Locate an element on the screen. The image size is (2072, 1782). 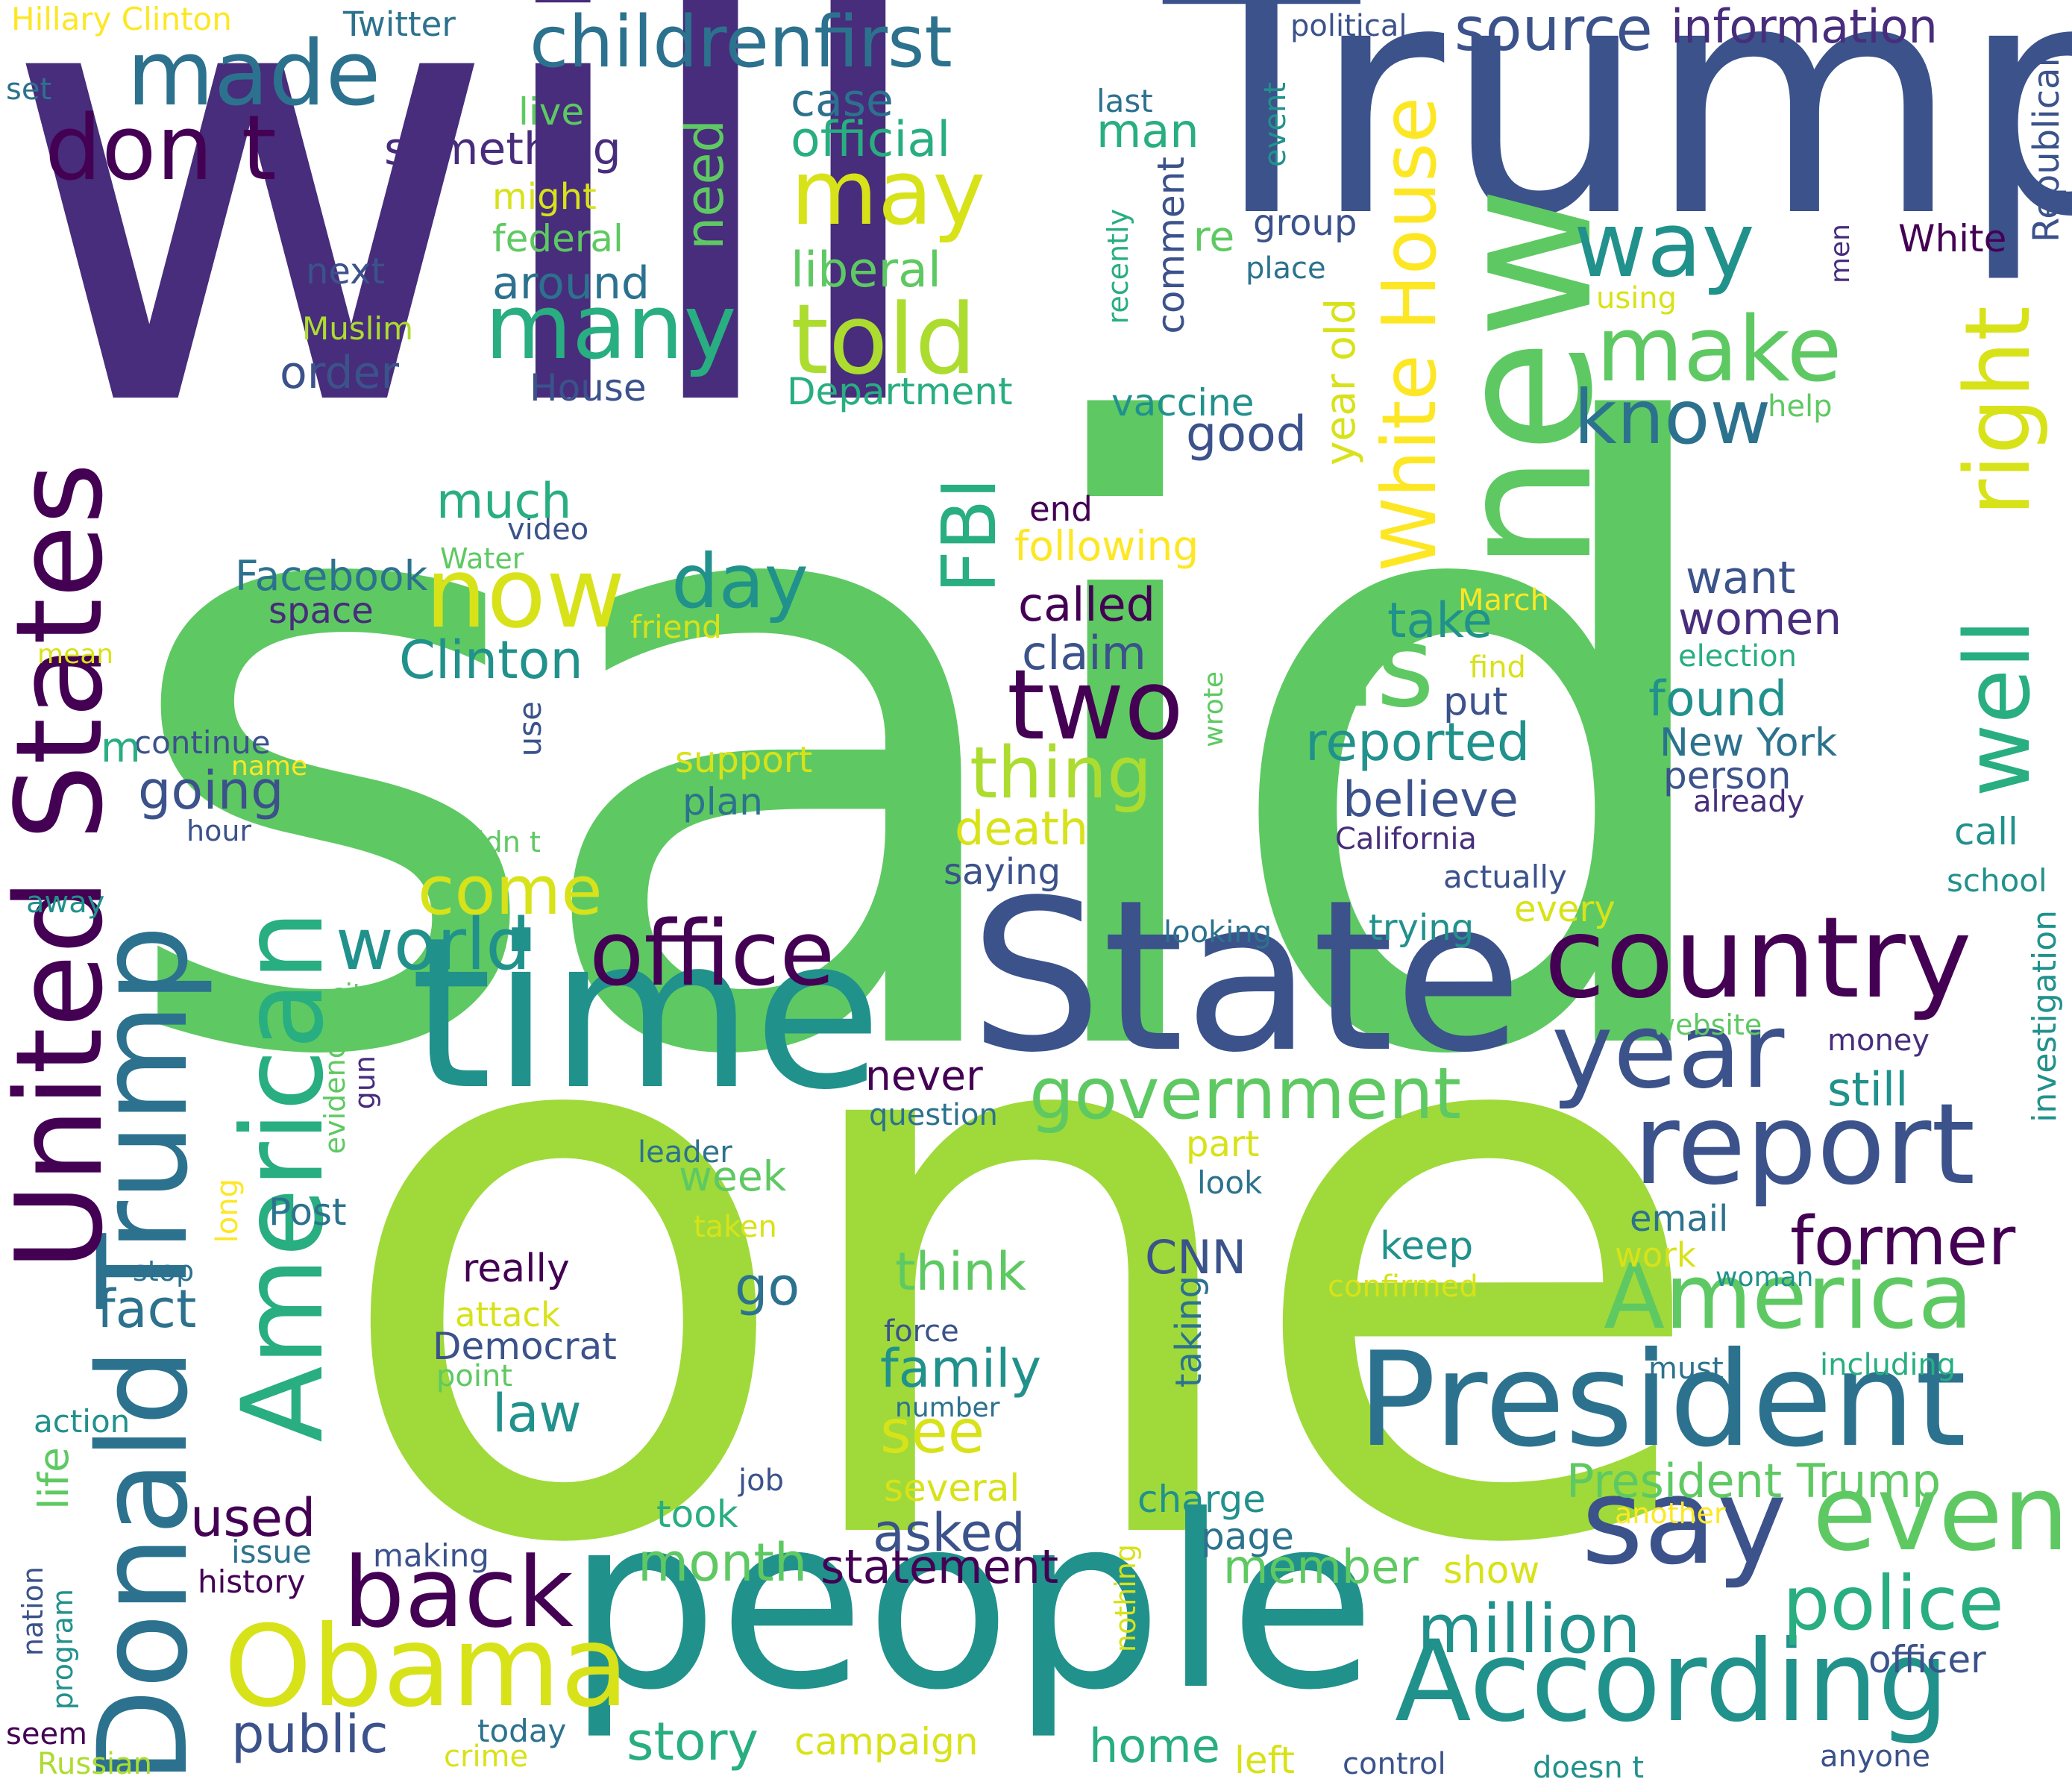
word-year-old: year old is located at coordinates (1340, 382).